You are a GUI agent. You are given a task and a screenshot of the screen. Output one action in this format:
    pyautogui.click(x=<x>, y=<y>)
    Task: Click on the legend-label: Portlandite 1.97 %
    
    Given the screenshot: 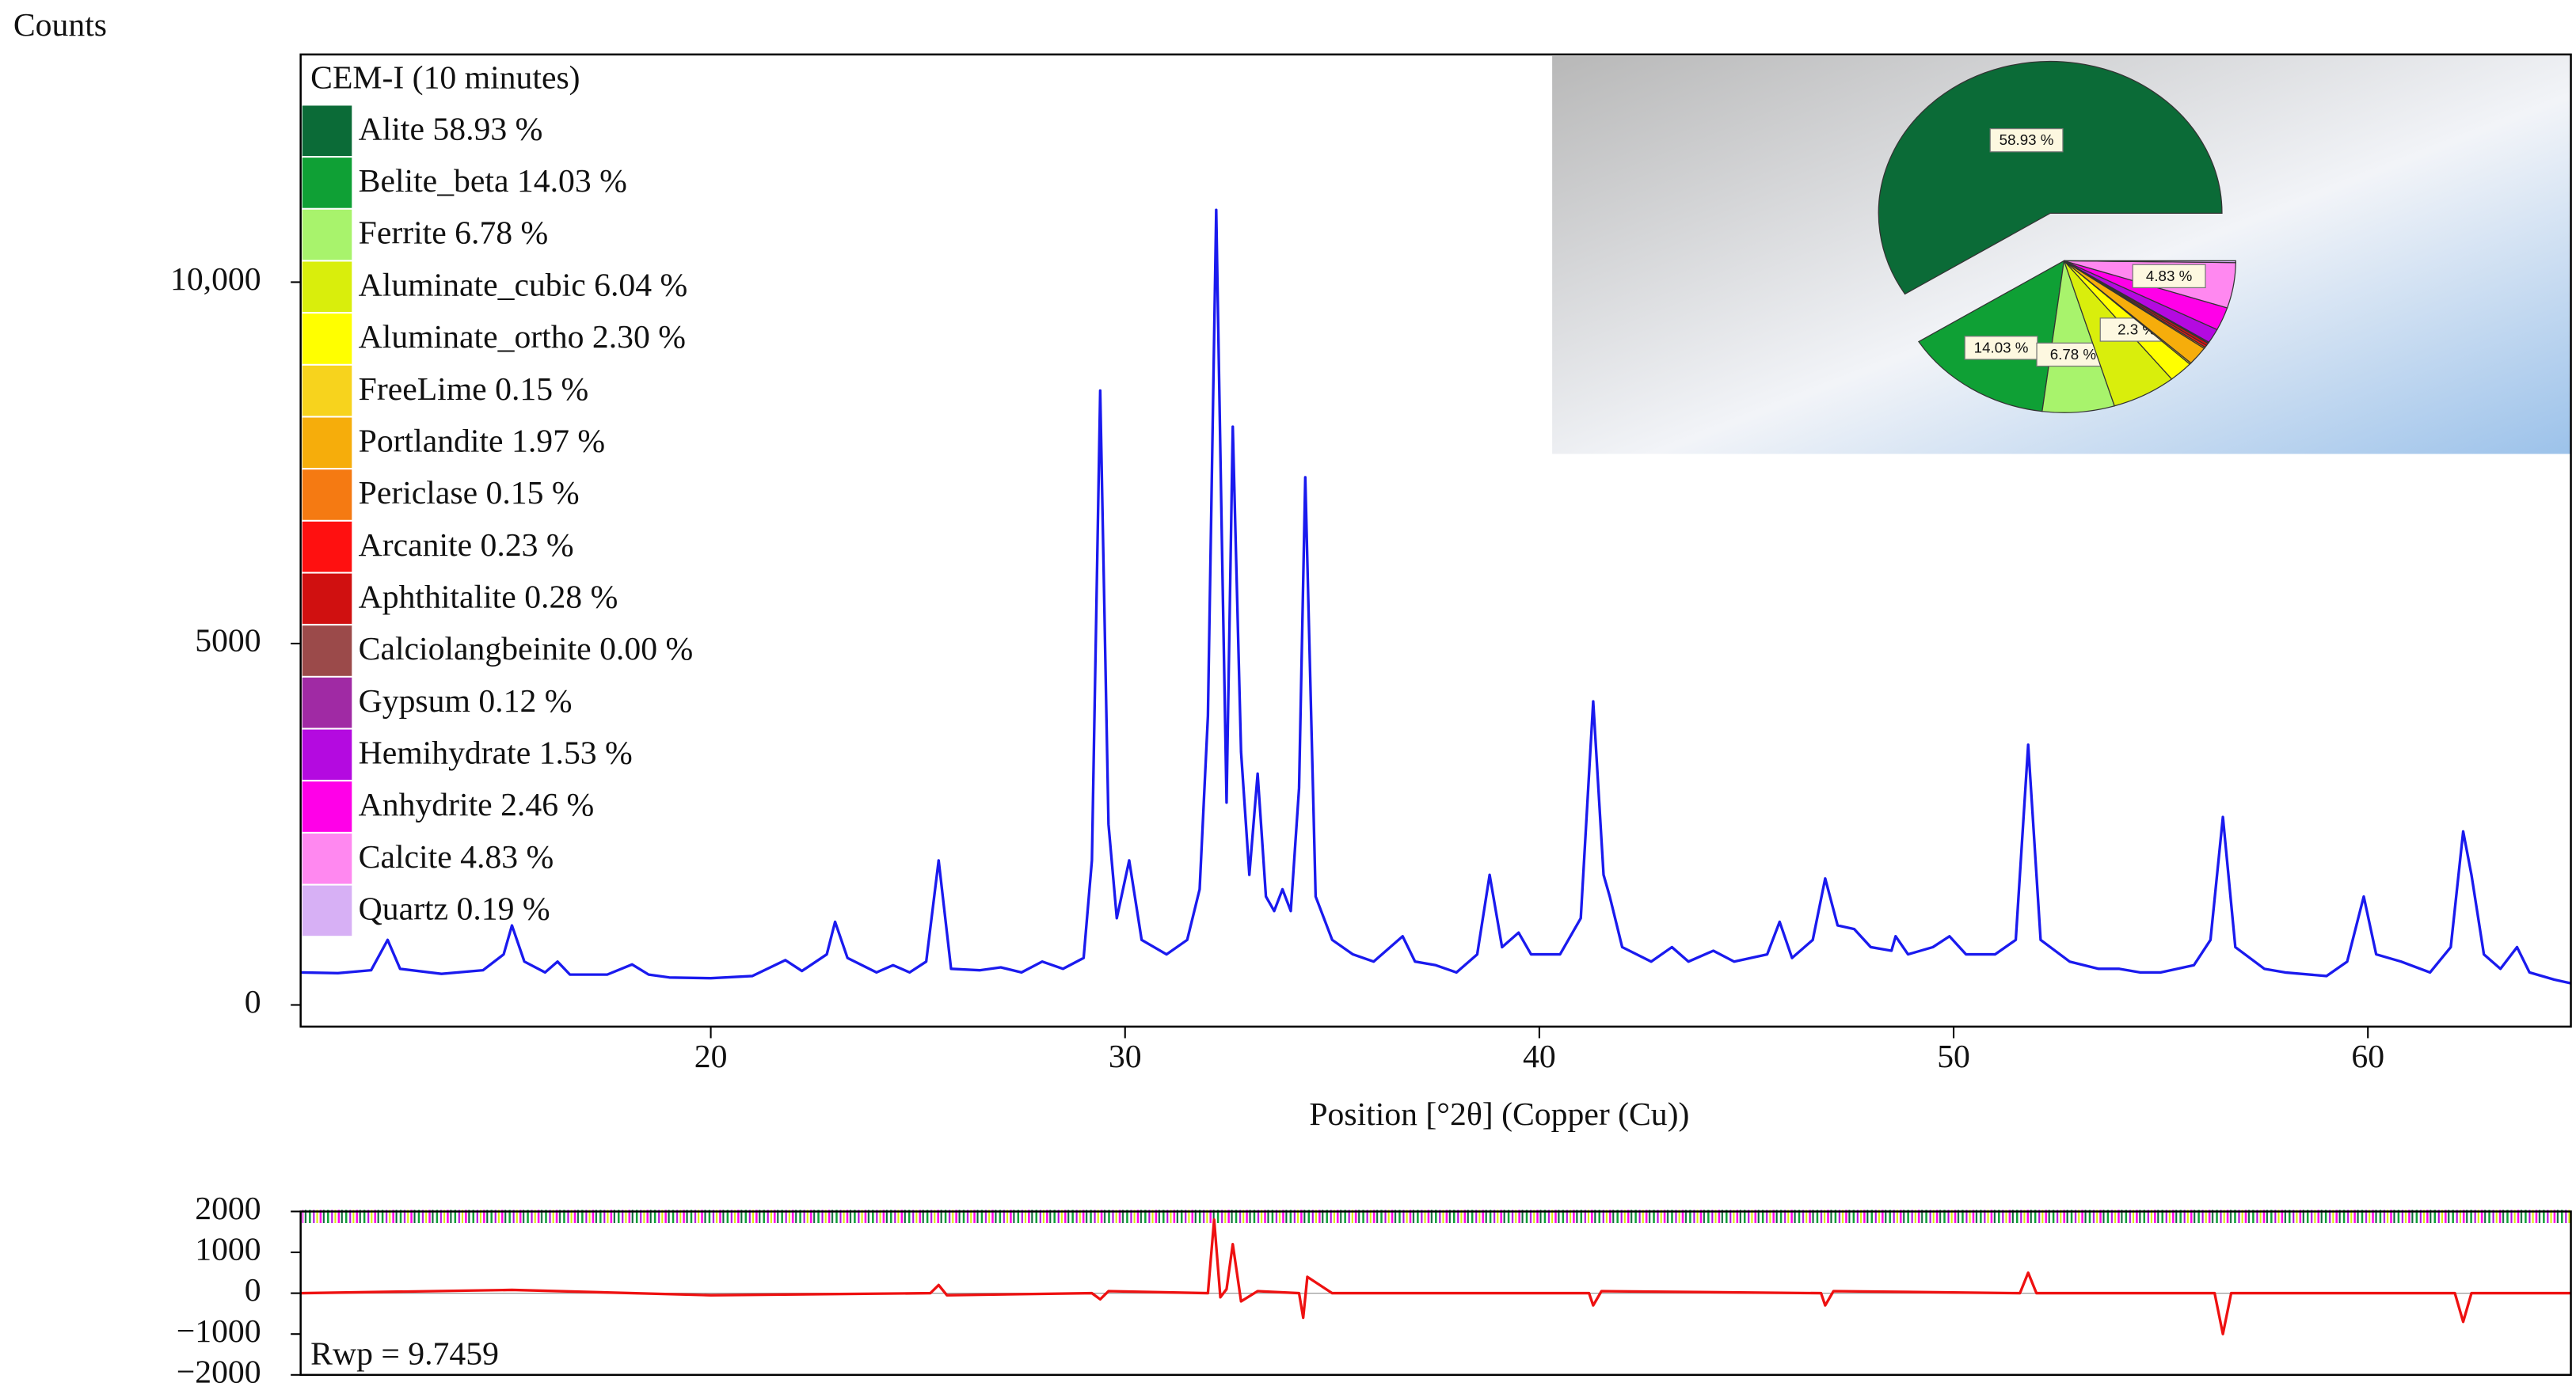 What is the action you would take?
    pyautogui.click(x=482, y=441)
    